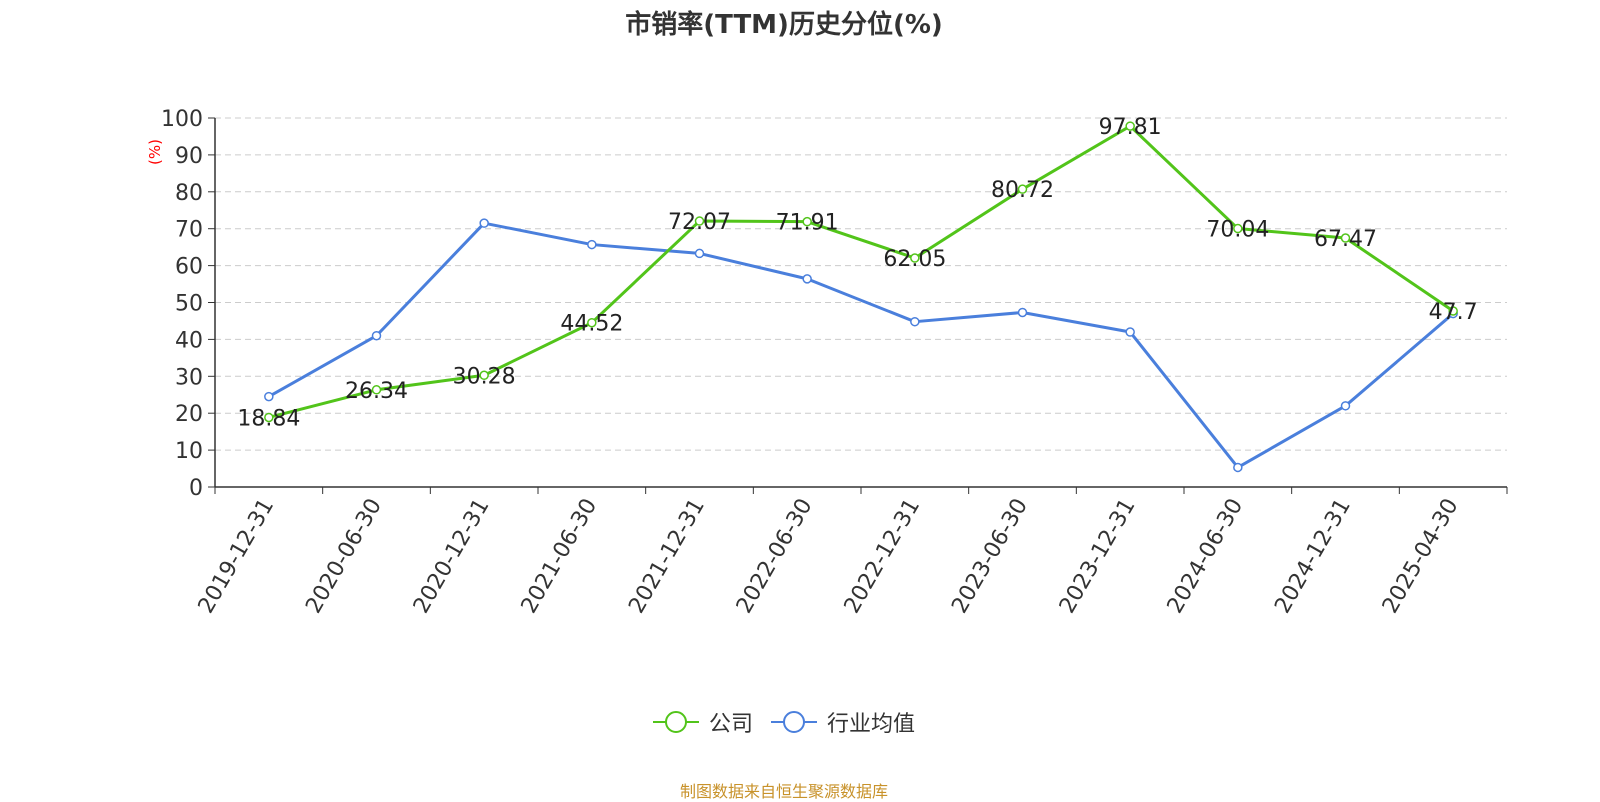 The image size is (1600, 802). What do you see at coordinates (189, 304) in the screenshot?
I see `y-tick-label: 50` at bounding box center [189, 304].